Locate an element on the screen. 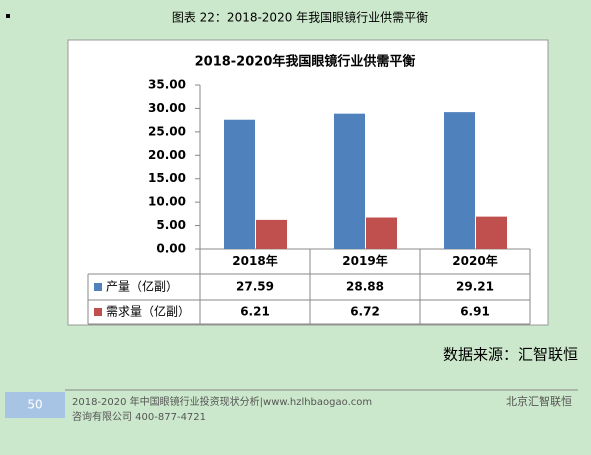  source: 数据来源：汇智联恒 is located at coordinates (510, 355).